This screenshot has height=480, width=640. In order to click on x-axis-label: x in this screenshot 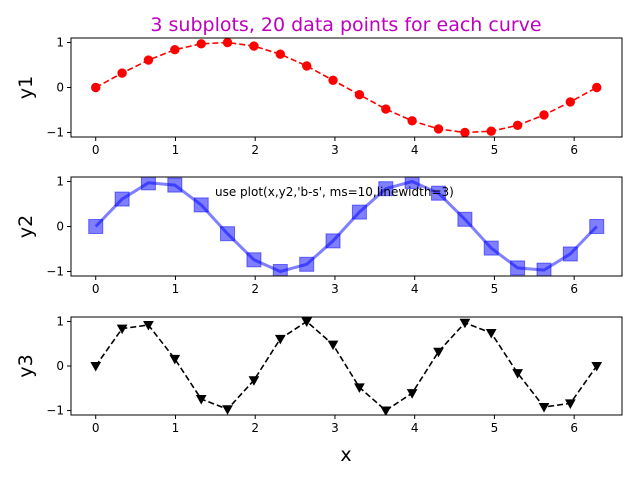, I will do `click(345, 455)`.